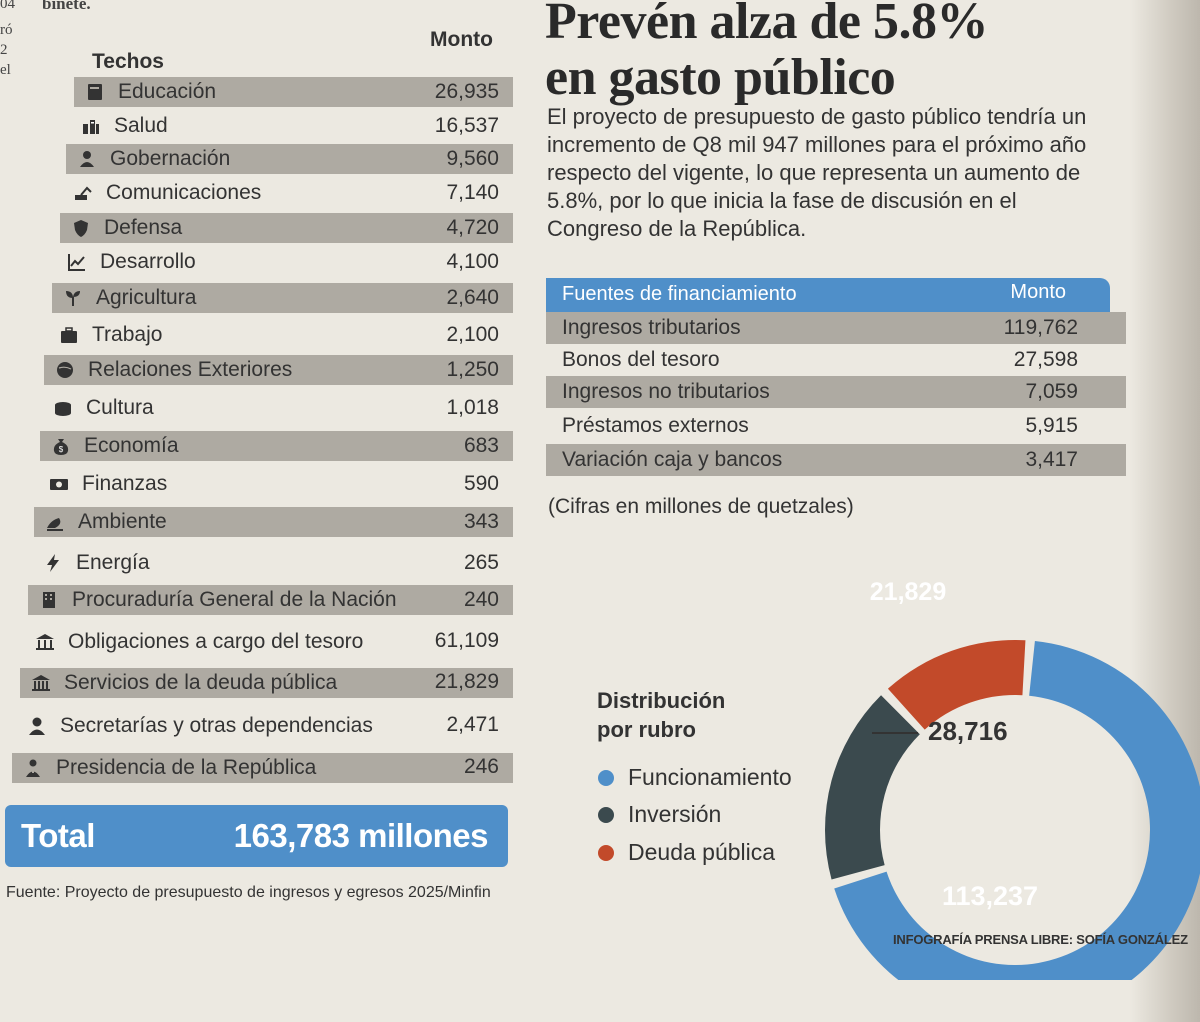 This screenshot has width=1200, height=1022. Describe the element at coordinates (120, 407) in the screenshot. I see `techo-label: Cultura` at that location.